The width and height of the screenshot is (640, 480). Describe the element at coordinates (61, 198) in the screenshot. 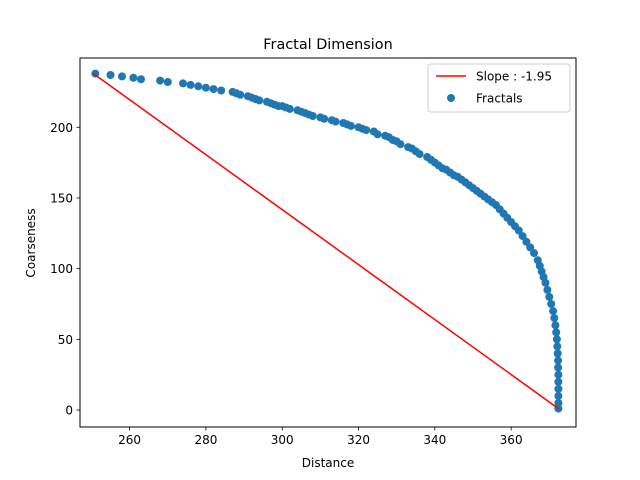

I see `y-tick-label: 150` at that location.